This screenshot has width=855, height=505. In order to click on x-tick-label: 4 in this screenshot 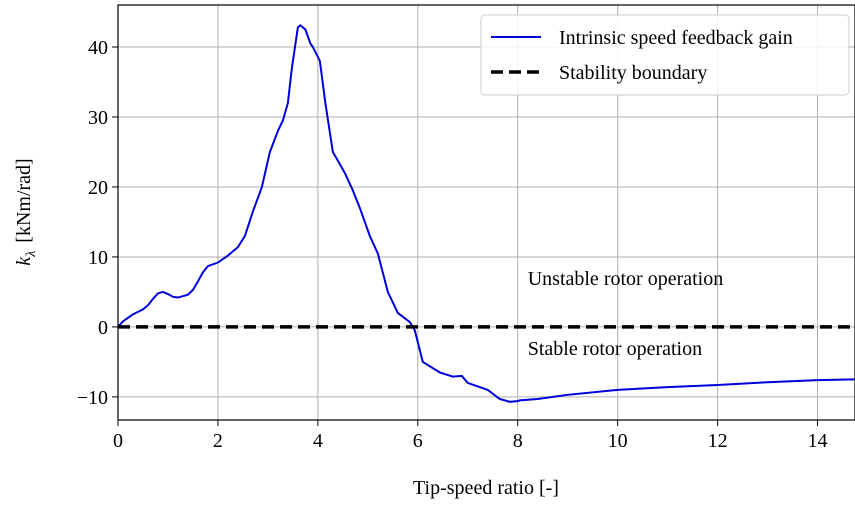, I will do `click(318, 441)`.